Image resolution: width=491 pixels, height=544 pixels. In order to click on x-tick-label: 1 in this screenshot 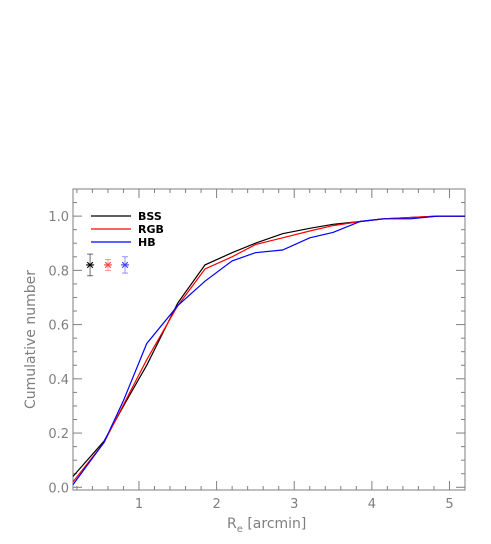, I will do `click(139, 504)`.